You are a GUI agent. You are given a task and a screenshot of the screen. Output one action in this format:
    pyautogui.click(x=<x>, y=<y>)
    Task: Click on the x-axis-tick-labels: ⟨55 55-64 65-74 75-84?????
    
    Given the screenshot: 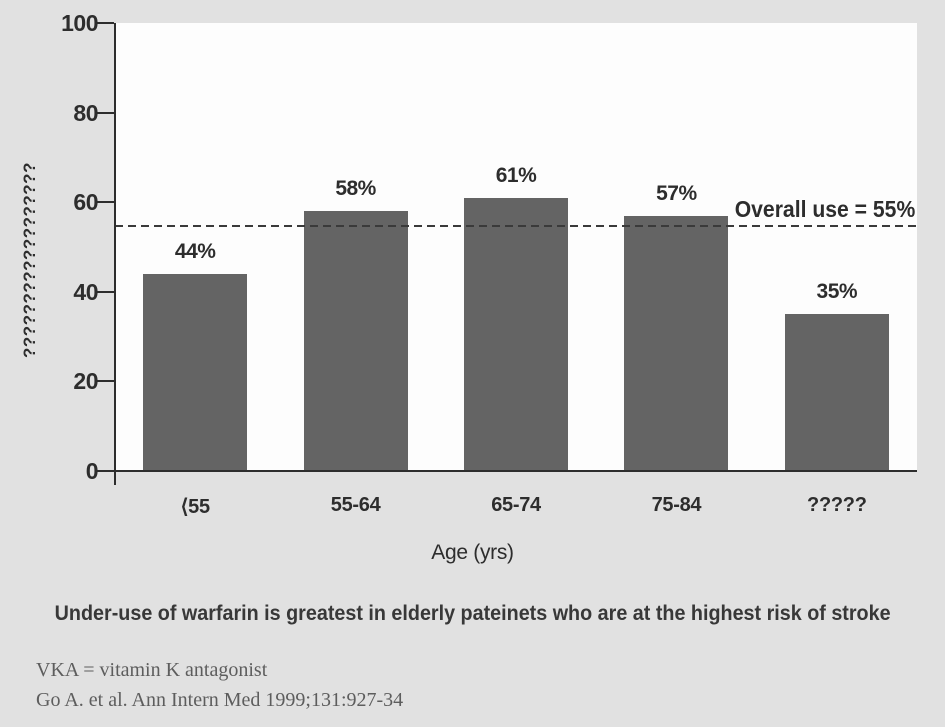 What is the action you would take?
    pyautogui.click(x=516, y=506)
    